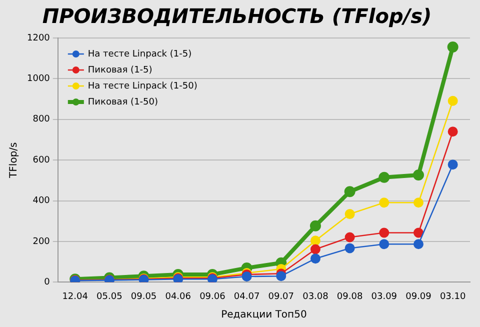 This screenshot has width=480, height=327. I want to click on x-tick-label: 12.04, so click(75, 297).